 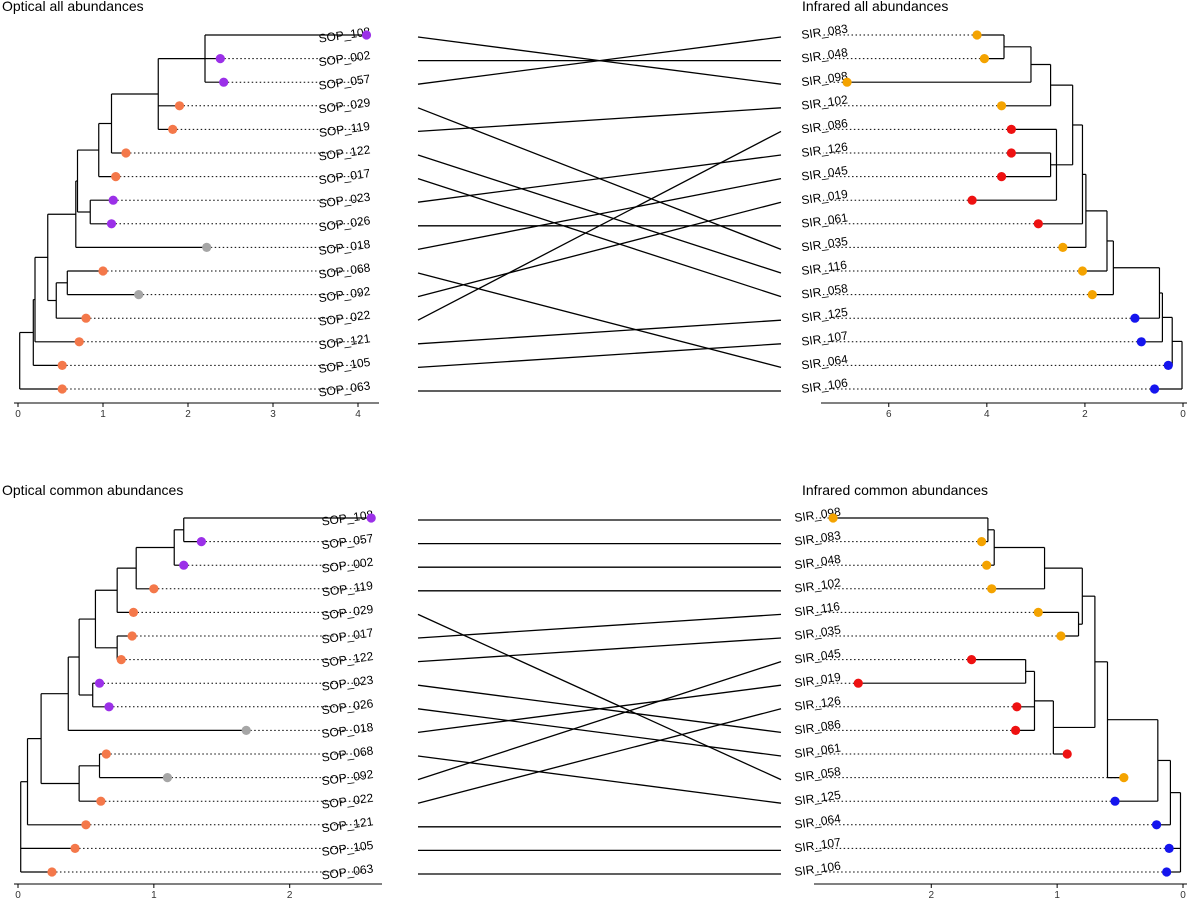 I want to click on tip-label: SOP_023, so click(x=345, y=200).